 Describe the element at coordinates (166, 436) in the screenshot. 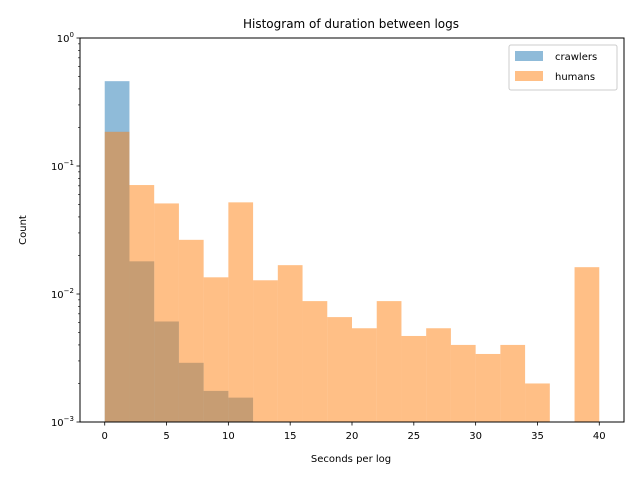

I see `x-tick-label-1: 5` at that location.